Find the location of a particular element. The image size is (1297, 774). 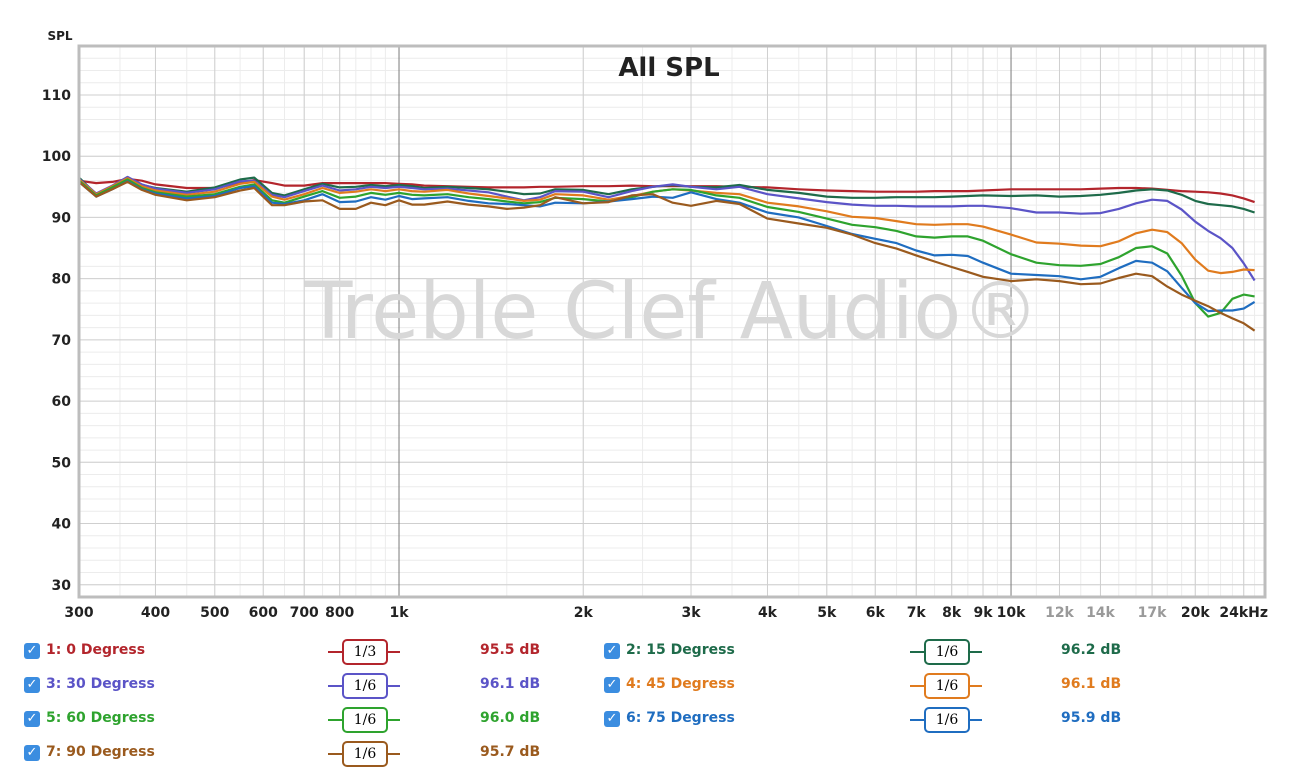

y-tick-label: 80 is located at coordinates (62, 280).